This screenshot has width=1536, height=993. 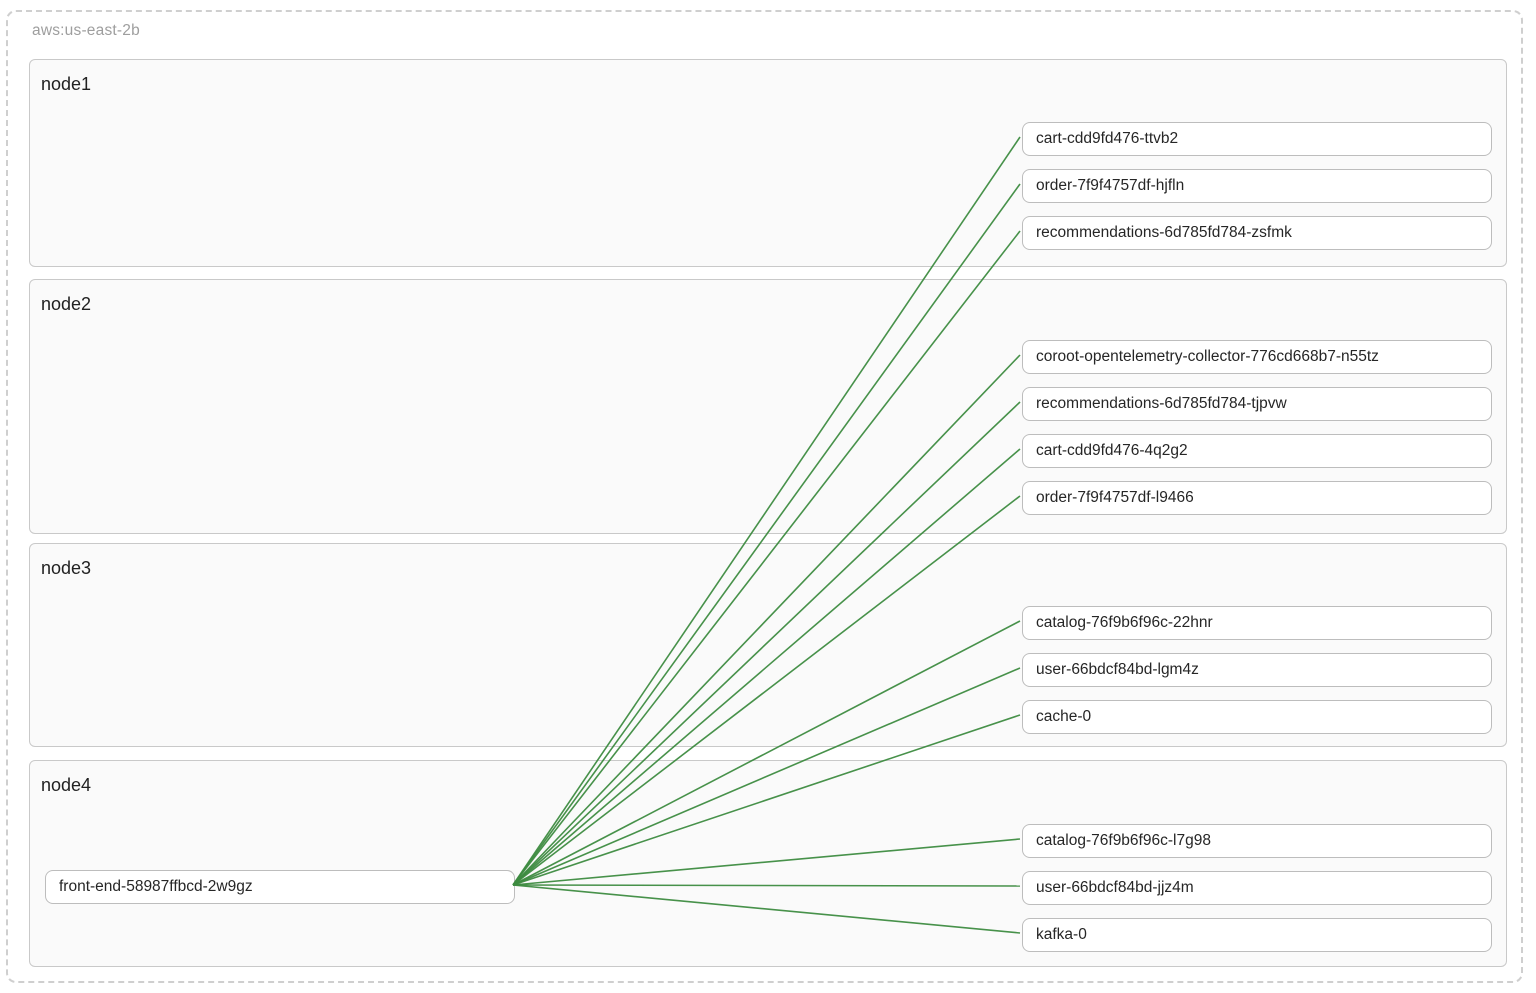 What do you see at coordinates (1257, 498) in the screenshot?
I see `pod-order-7f9f4757df-l9466: order-7f9f4757df-l9466` at bounding box center [1257, 498].